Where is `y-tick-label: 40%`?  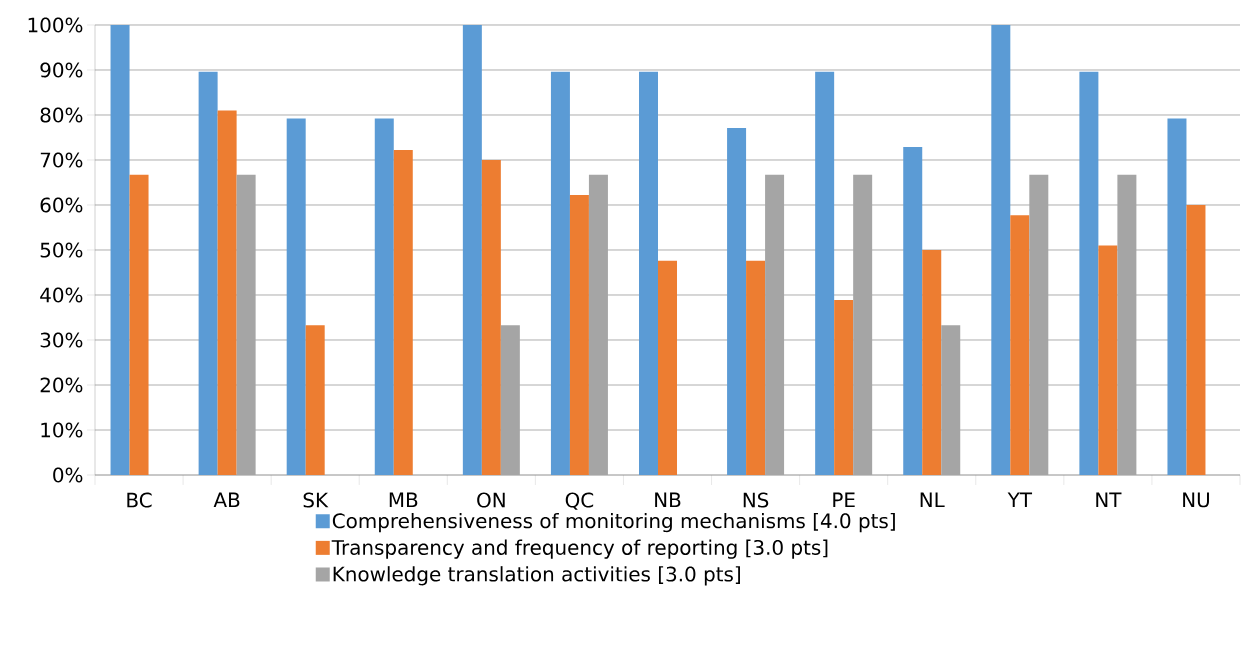 y-tick-label: 40% is located at coordinates (61, 295).